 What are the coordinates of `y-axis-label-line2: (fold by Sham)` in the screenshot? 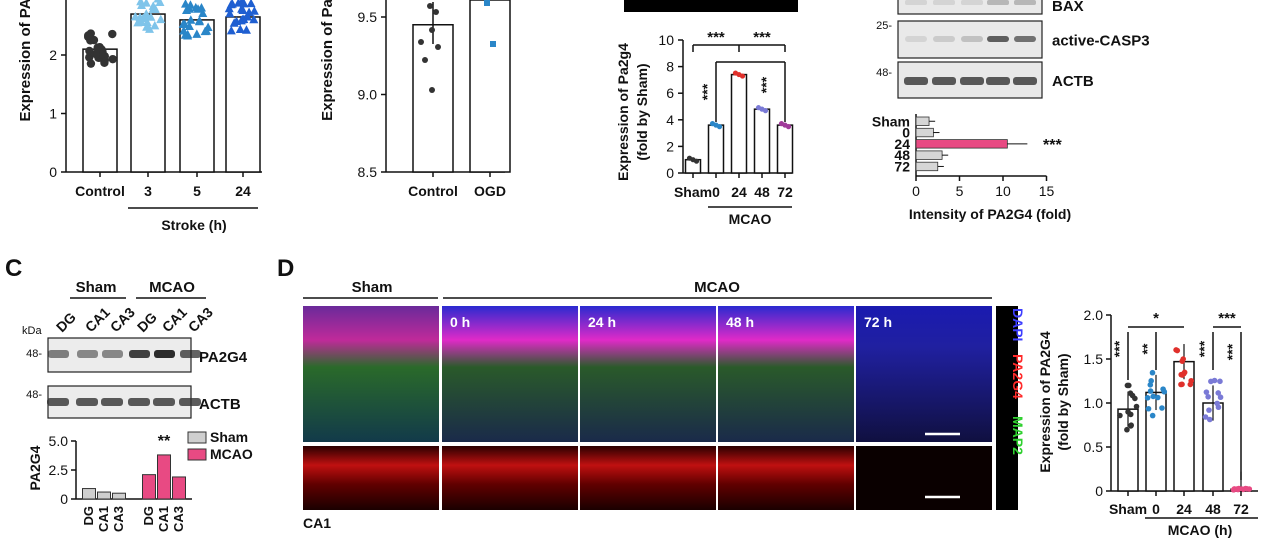 It's located at (642, 111).